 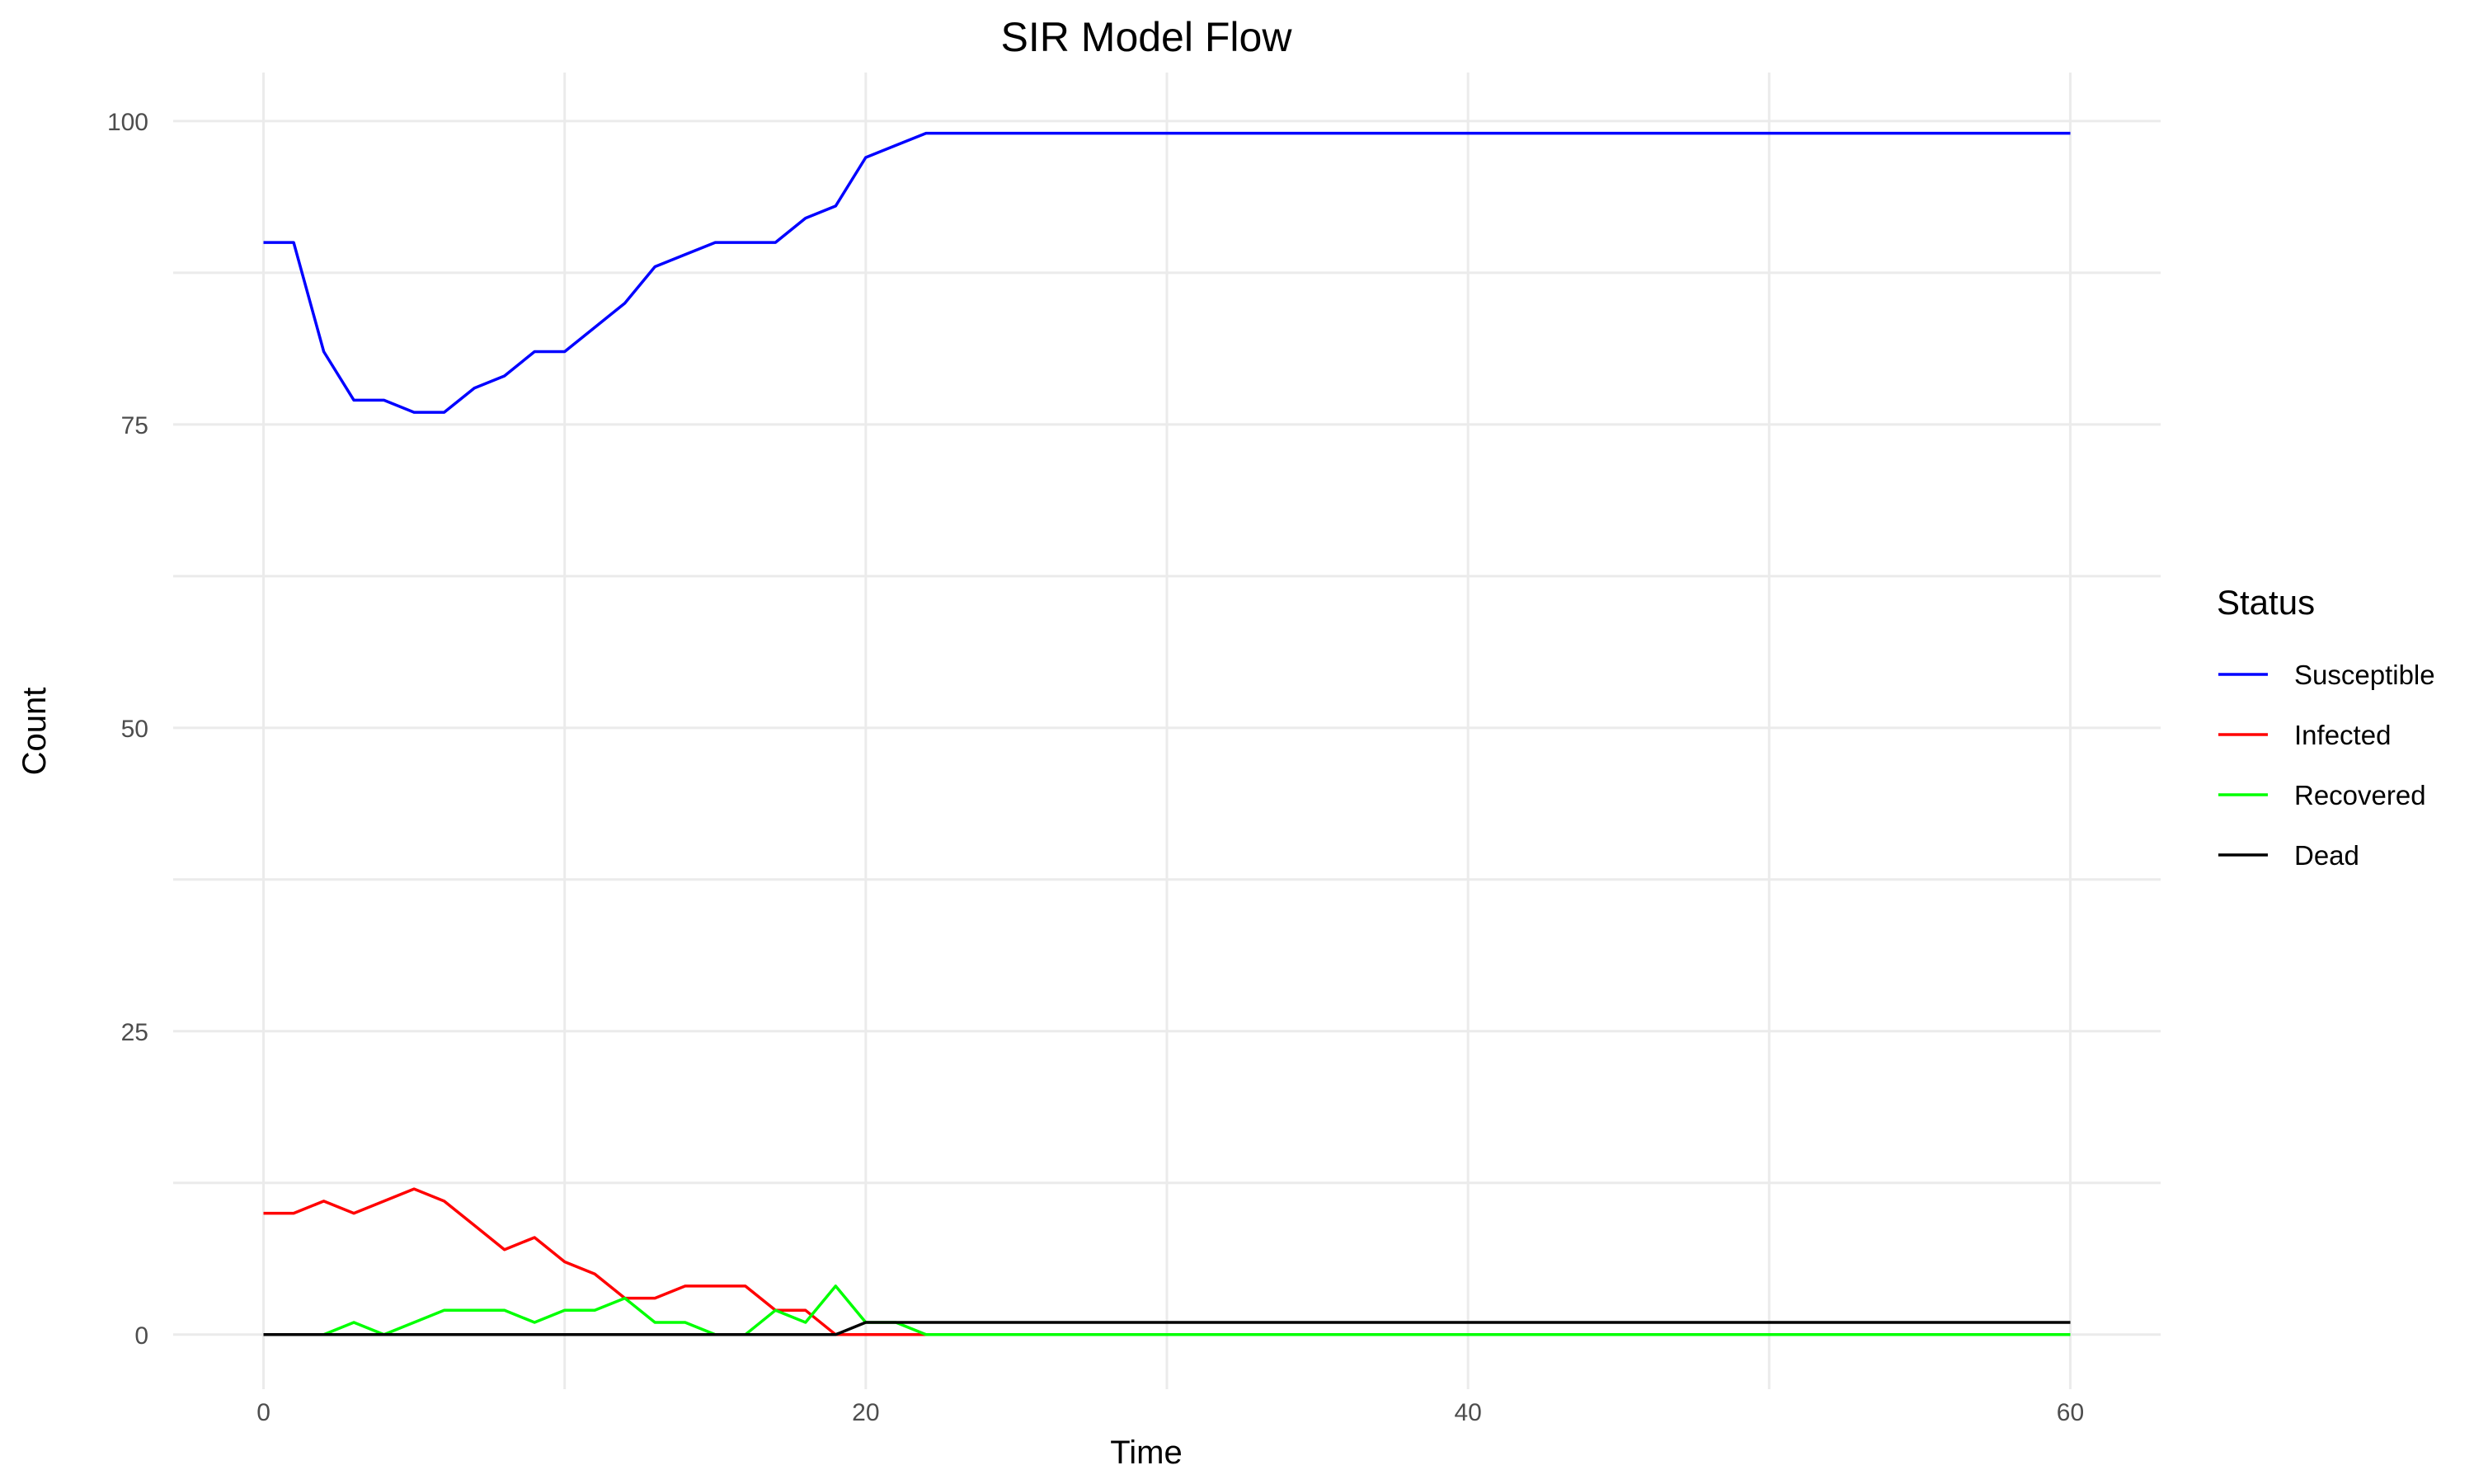 I want to click on series-line-recovered, so click(x=1167, y=1310).